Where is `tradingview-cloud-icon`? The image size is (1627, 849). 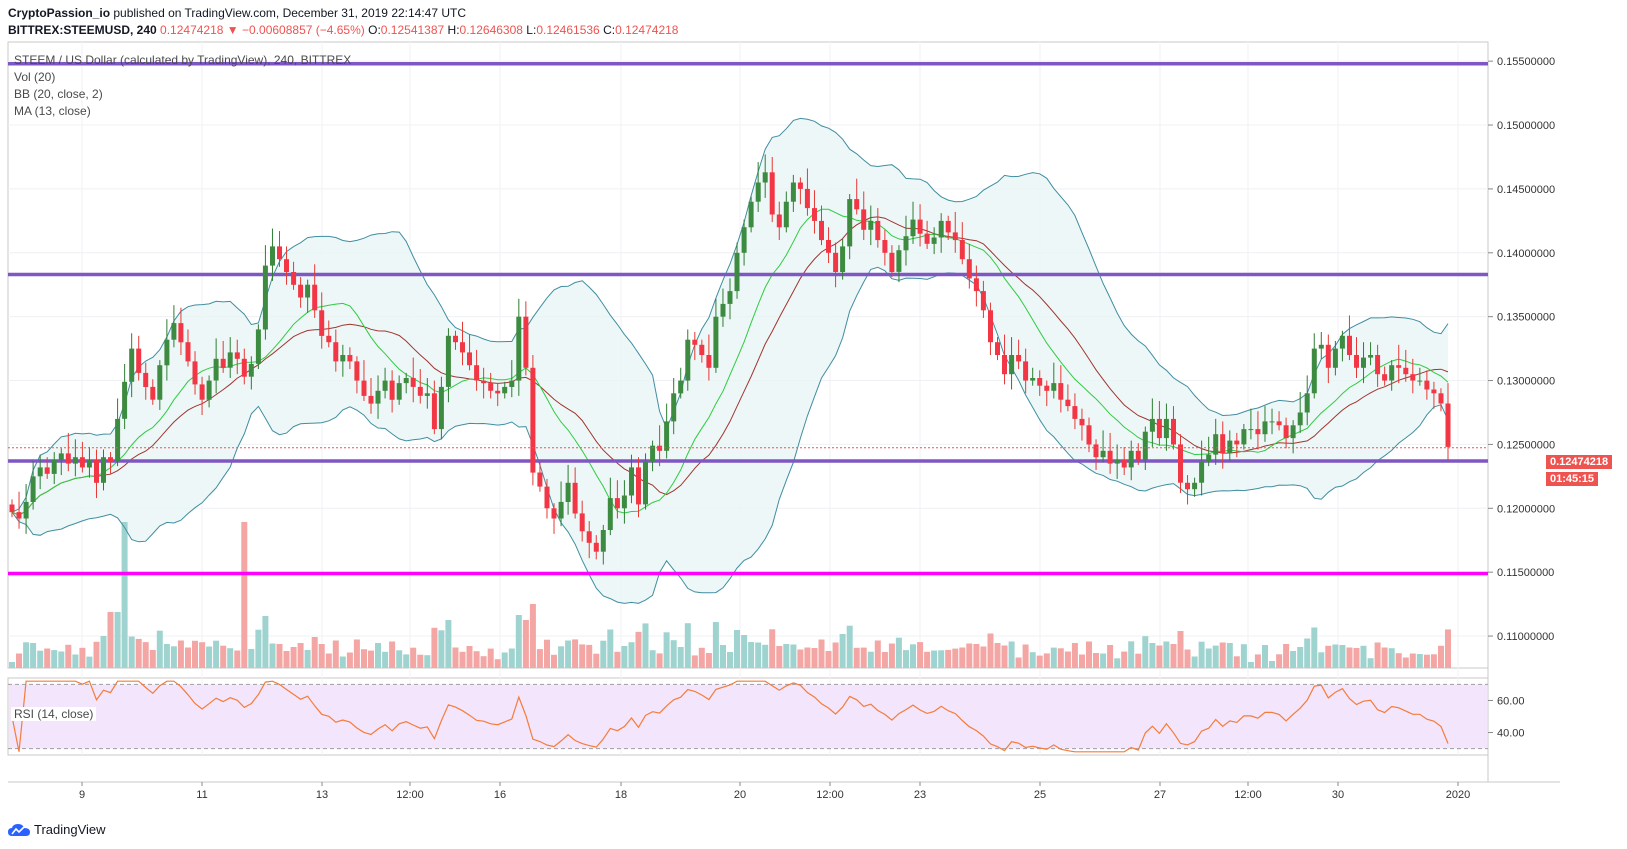
tradingview-cloud-icon is located at coordinates (19, 829).